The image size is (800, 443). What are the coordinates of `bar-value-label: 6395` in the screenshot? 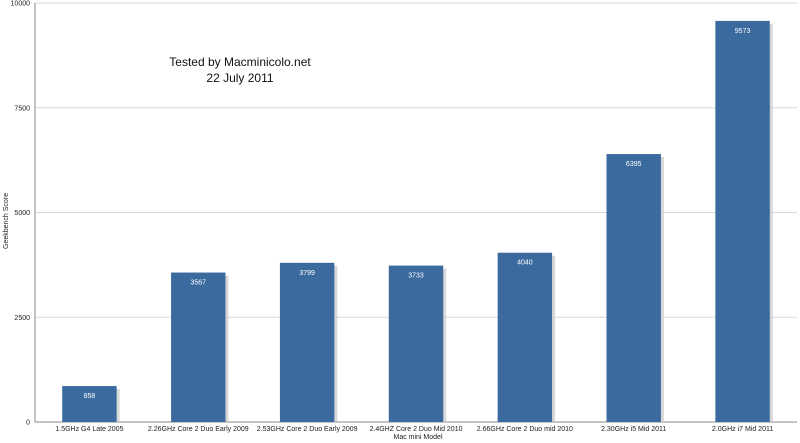 It's located at (634, 164).